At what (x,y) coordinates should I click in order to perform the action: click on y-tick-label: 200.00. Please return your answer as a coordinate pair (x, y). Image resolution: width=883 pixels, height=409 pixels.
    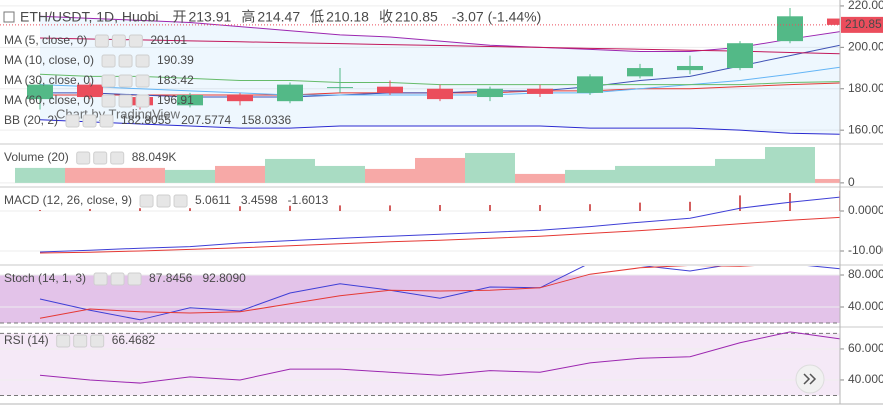
    Looking at the image, I should click on (865, 47).